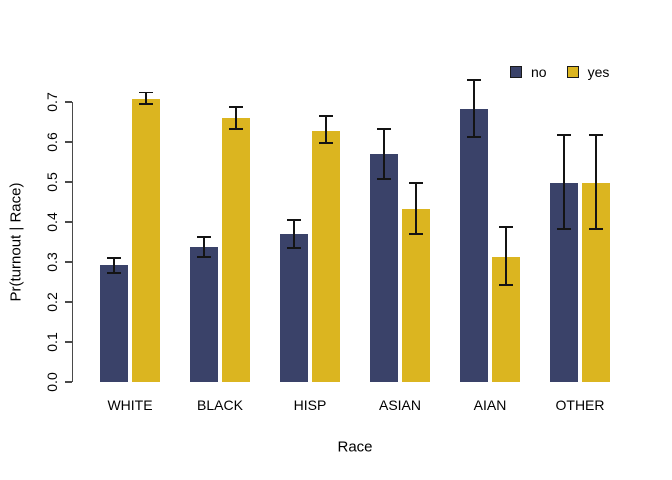 The image size is (672, 480). What do you see at coordinates (68, 182) in the screenshot?
I see `y-tick-0.5` at bounding box center [68, 182].